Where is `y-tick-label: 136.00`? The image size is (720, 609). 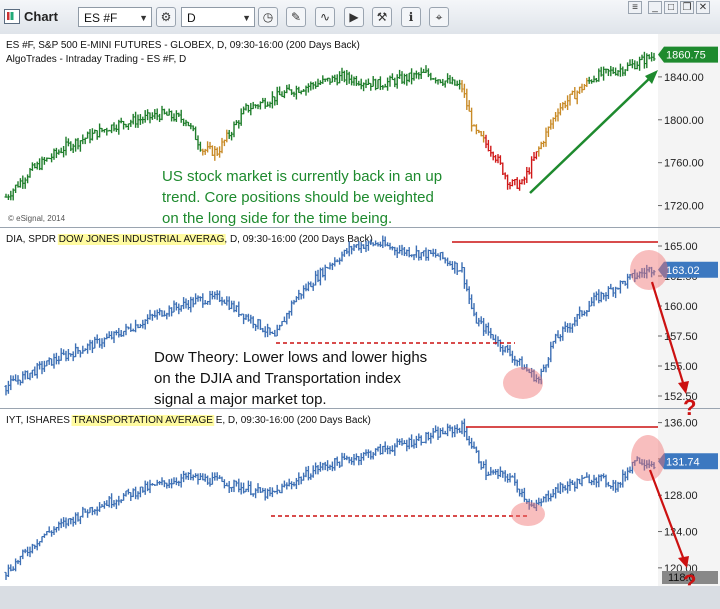 y-tick-label: 136.00 is located at coordinates (681, 424).